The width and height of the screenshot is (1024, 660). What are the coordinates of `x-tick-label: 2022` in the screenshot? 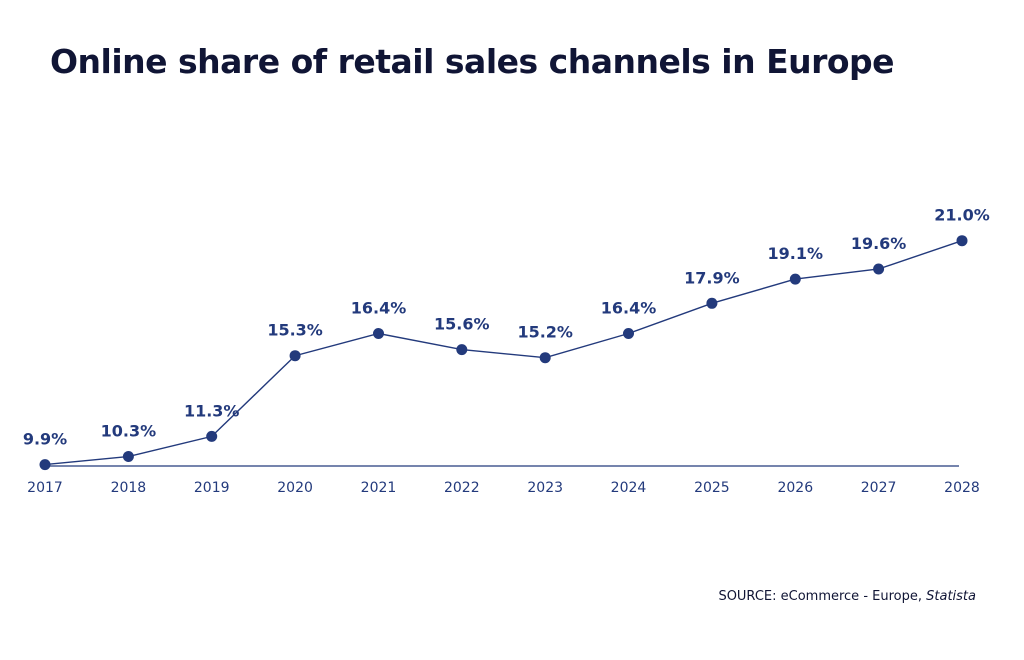 It's located at (462, 488).